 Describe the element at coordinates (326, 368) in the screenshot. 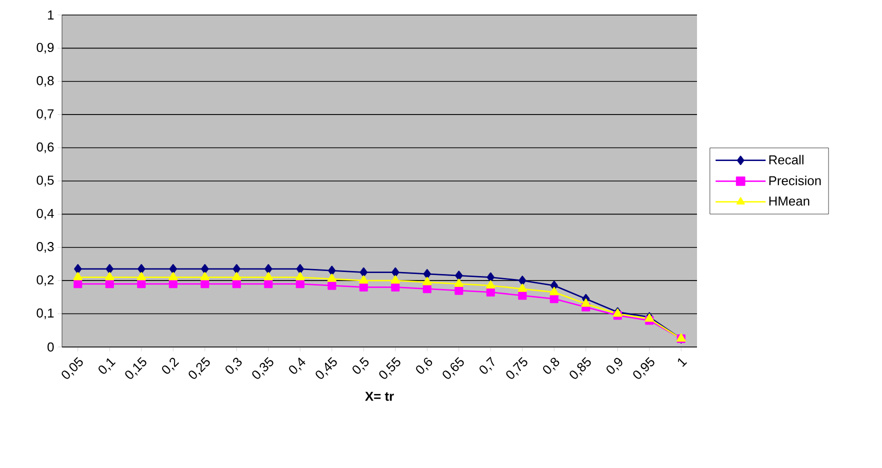

I see `x-tick-label: 0,45` at that location.